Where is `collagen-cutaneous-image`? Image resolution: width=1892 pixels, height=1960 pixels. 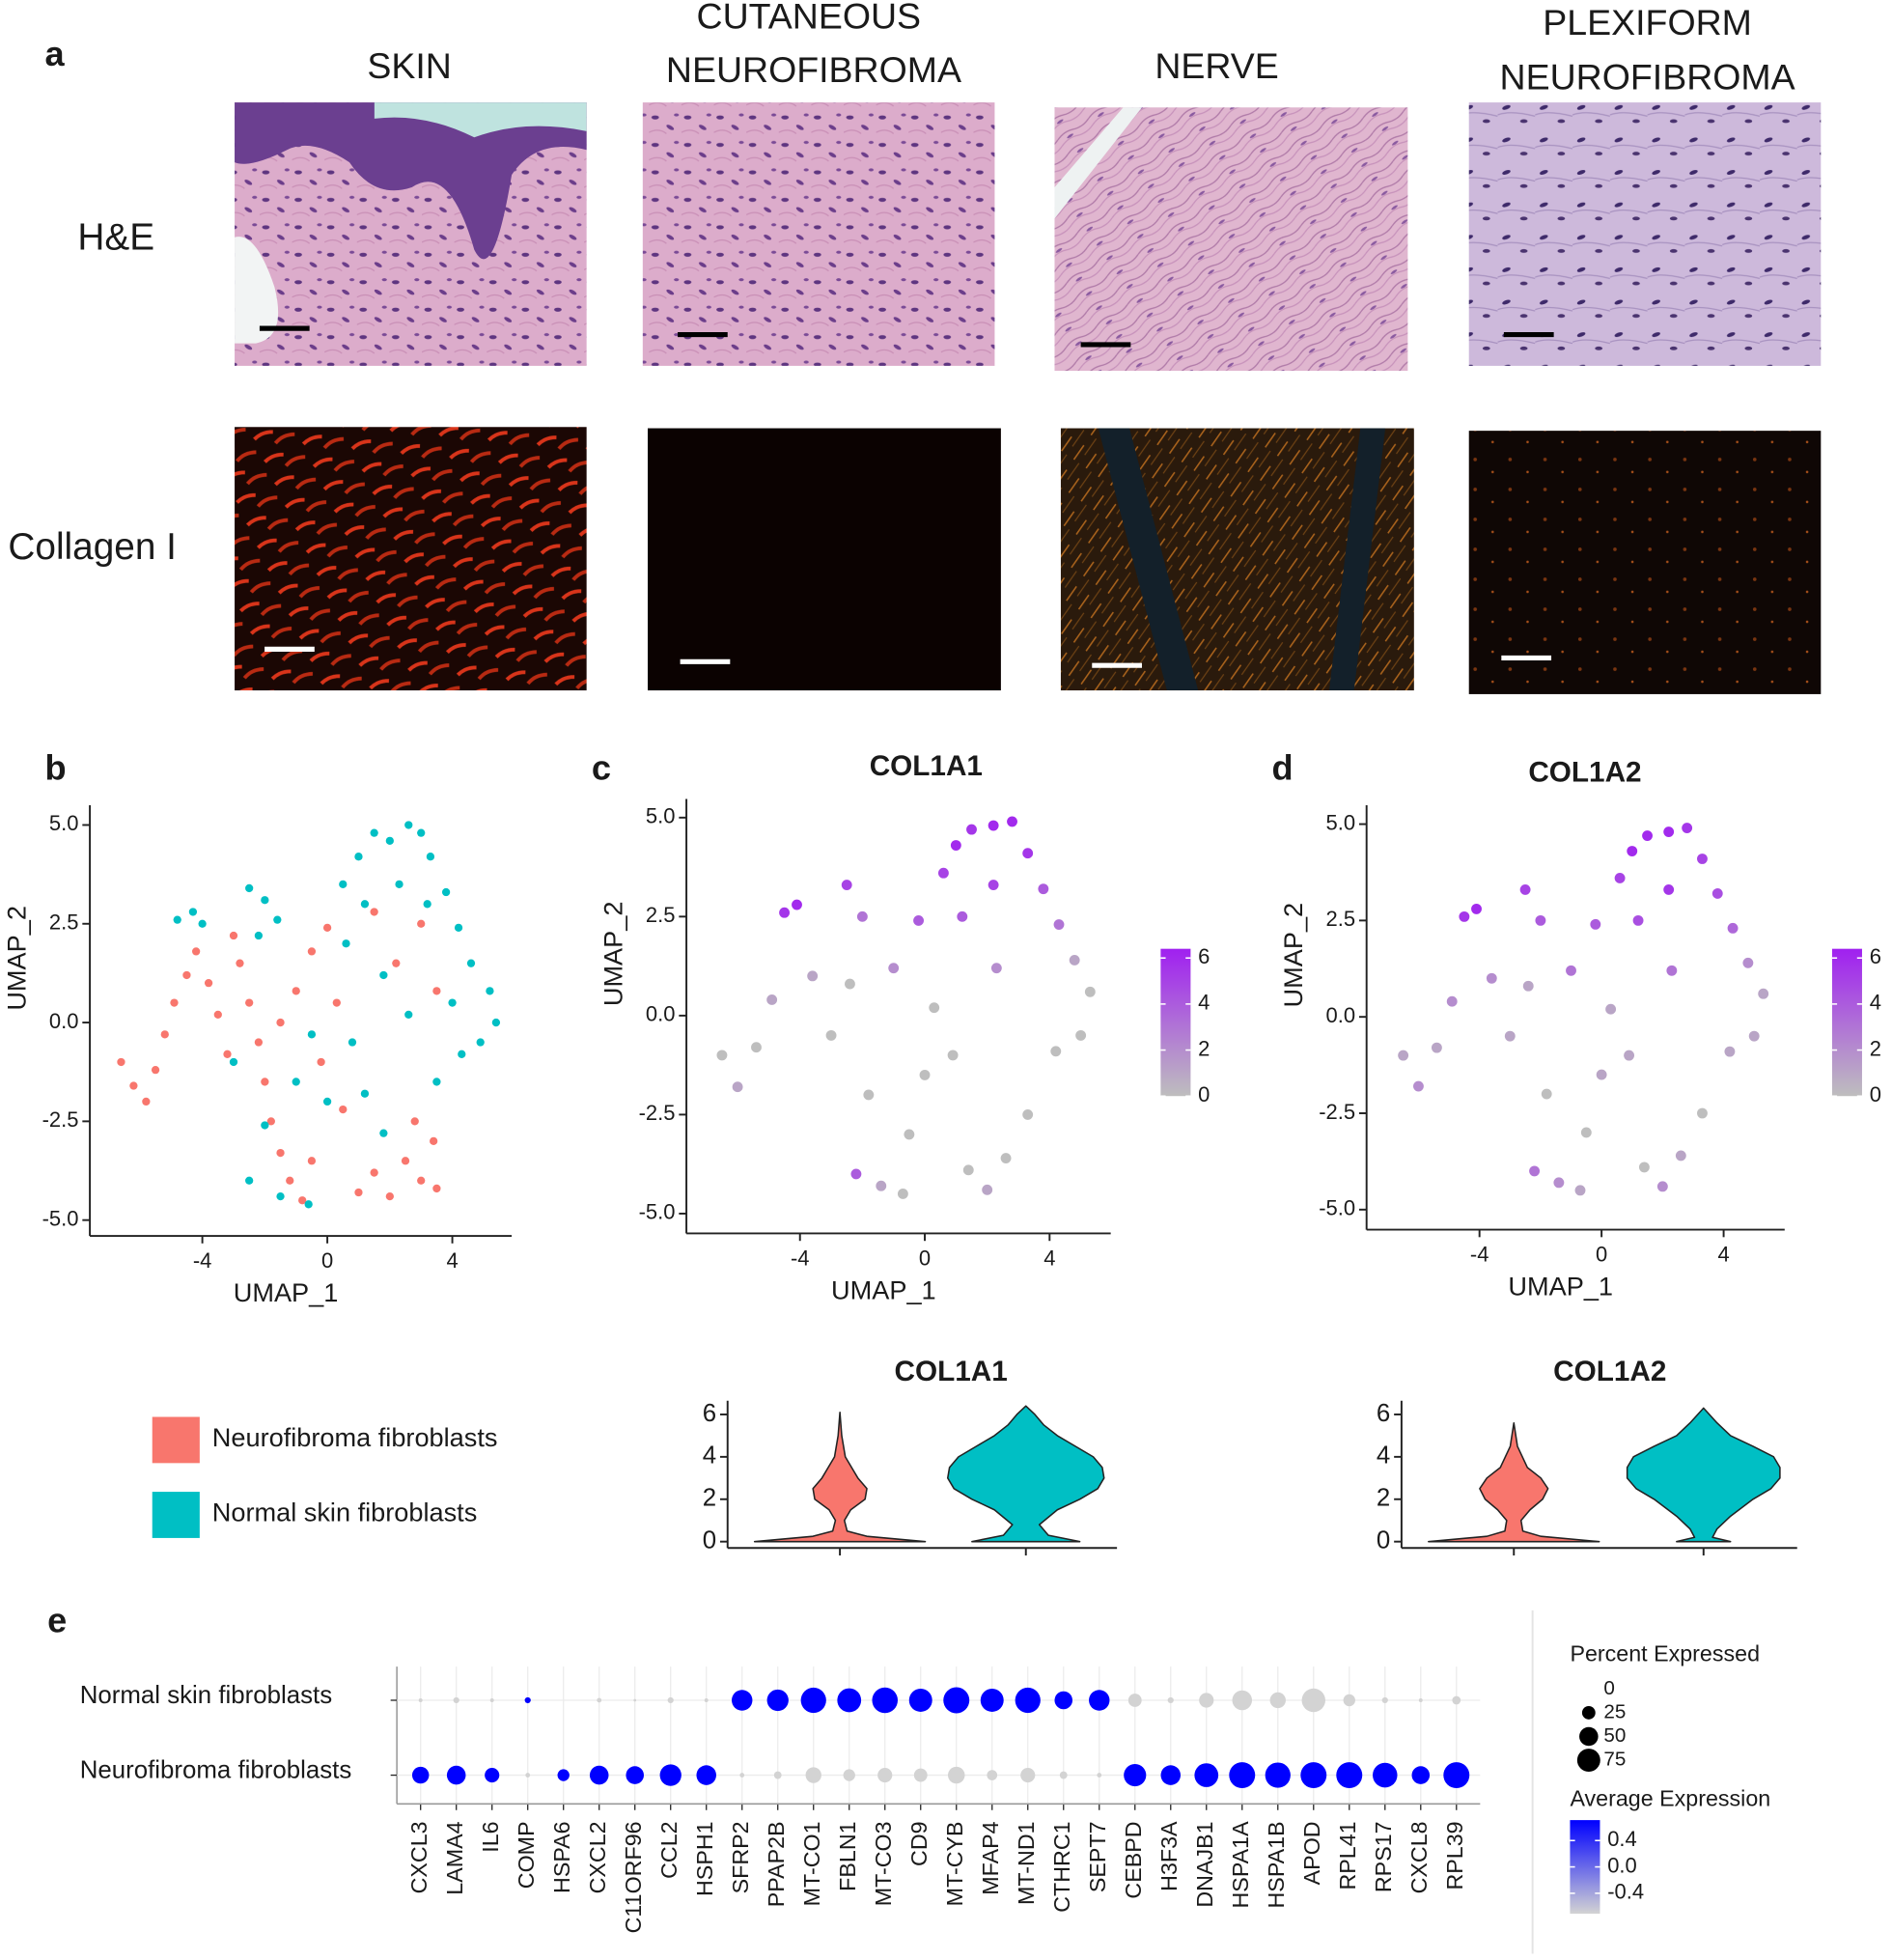 collagen-cutaneous-image is located at coordinates (824, 559).